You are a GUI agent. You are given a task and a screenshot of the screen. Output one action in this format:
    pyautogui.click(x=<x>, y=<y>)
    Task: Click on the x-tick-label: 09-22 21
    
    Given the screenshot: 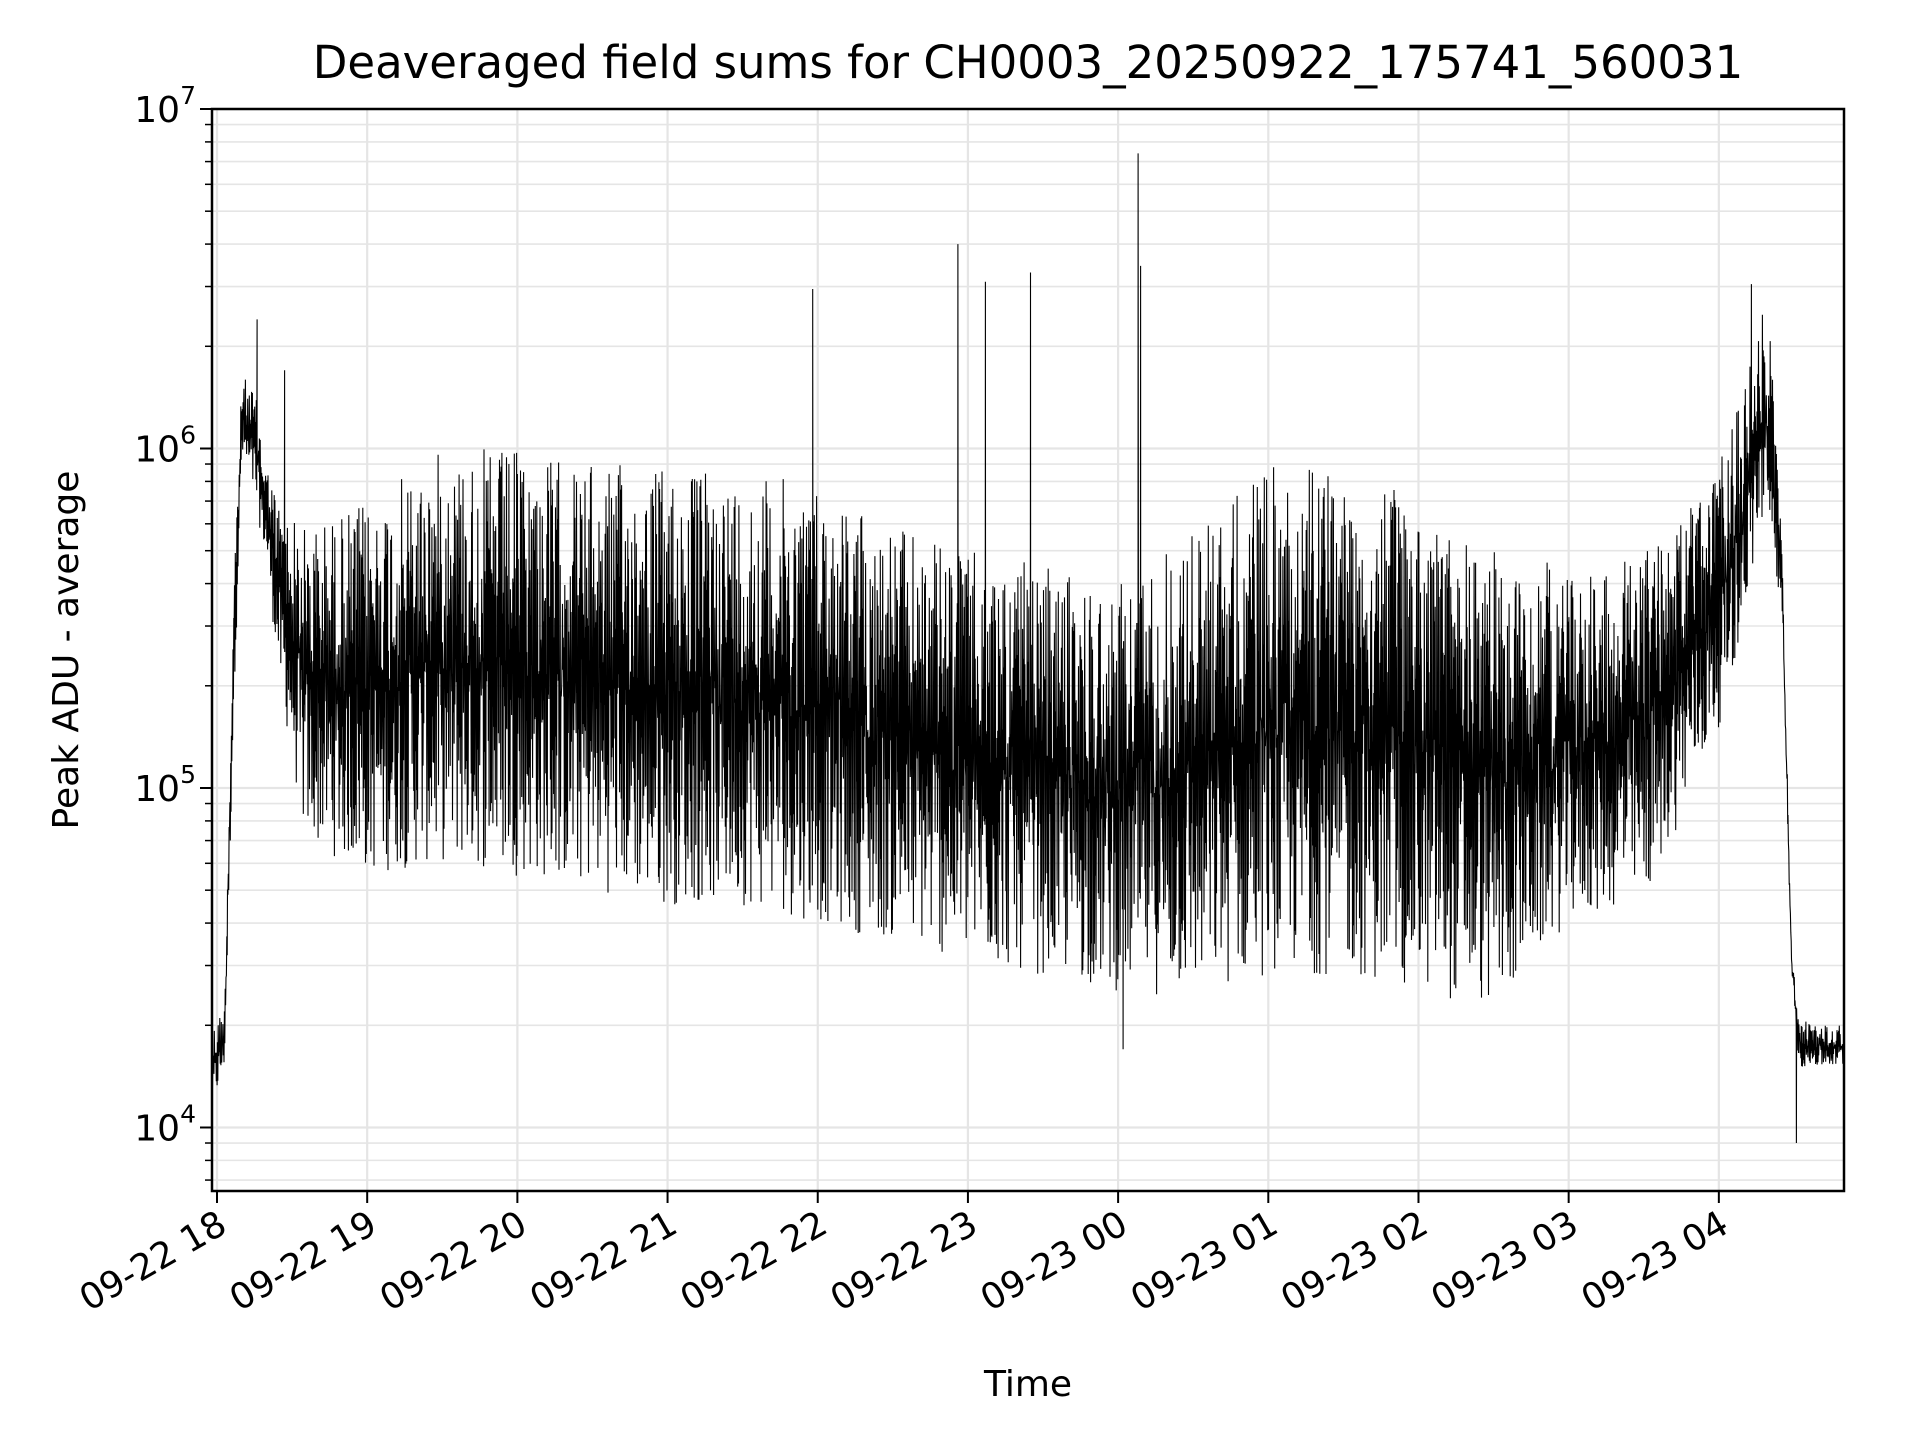 What is the action you would take?
    pyautogui.click(x=603, y=1261)
    